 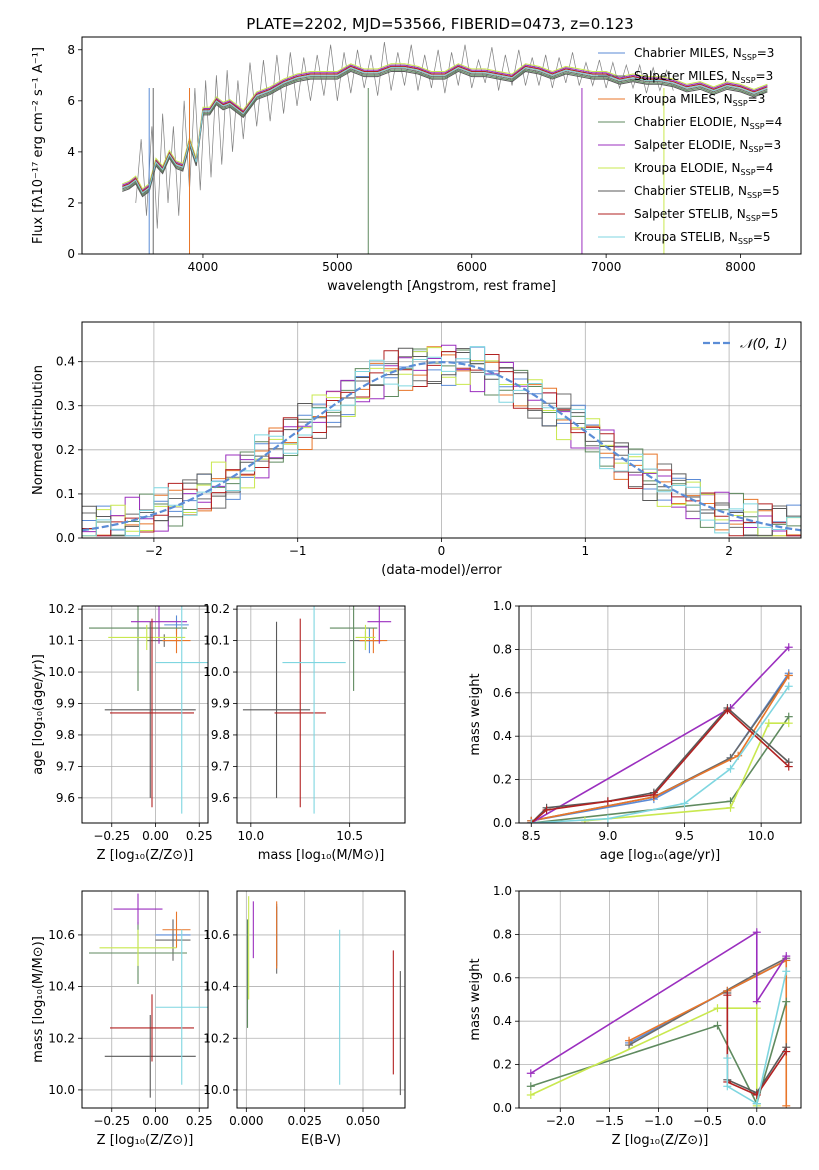 I want to click on y-tick-label: 0.6, so click(x=502, y=978).